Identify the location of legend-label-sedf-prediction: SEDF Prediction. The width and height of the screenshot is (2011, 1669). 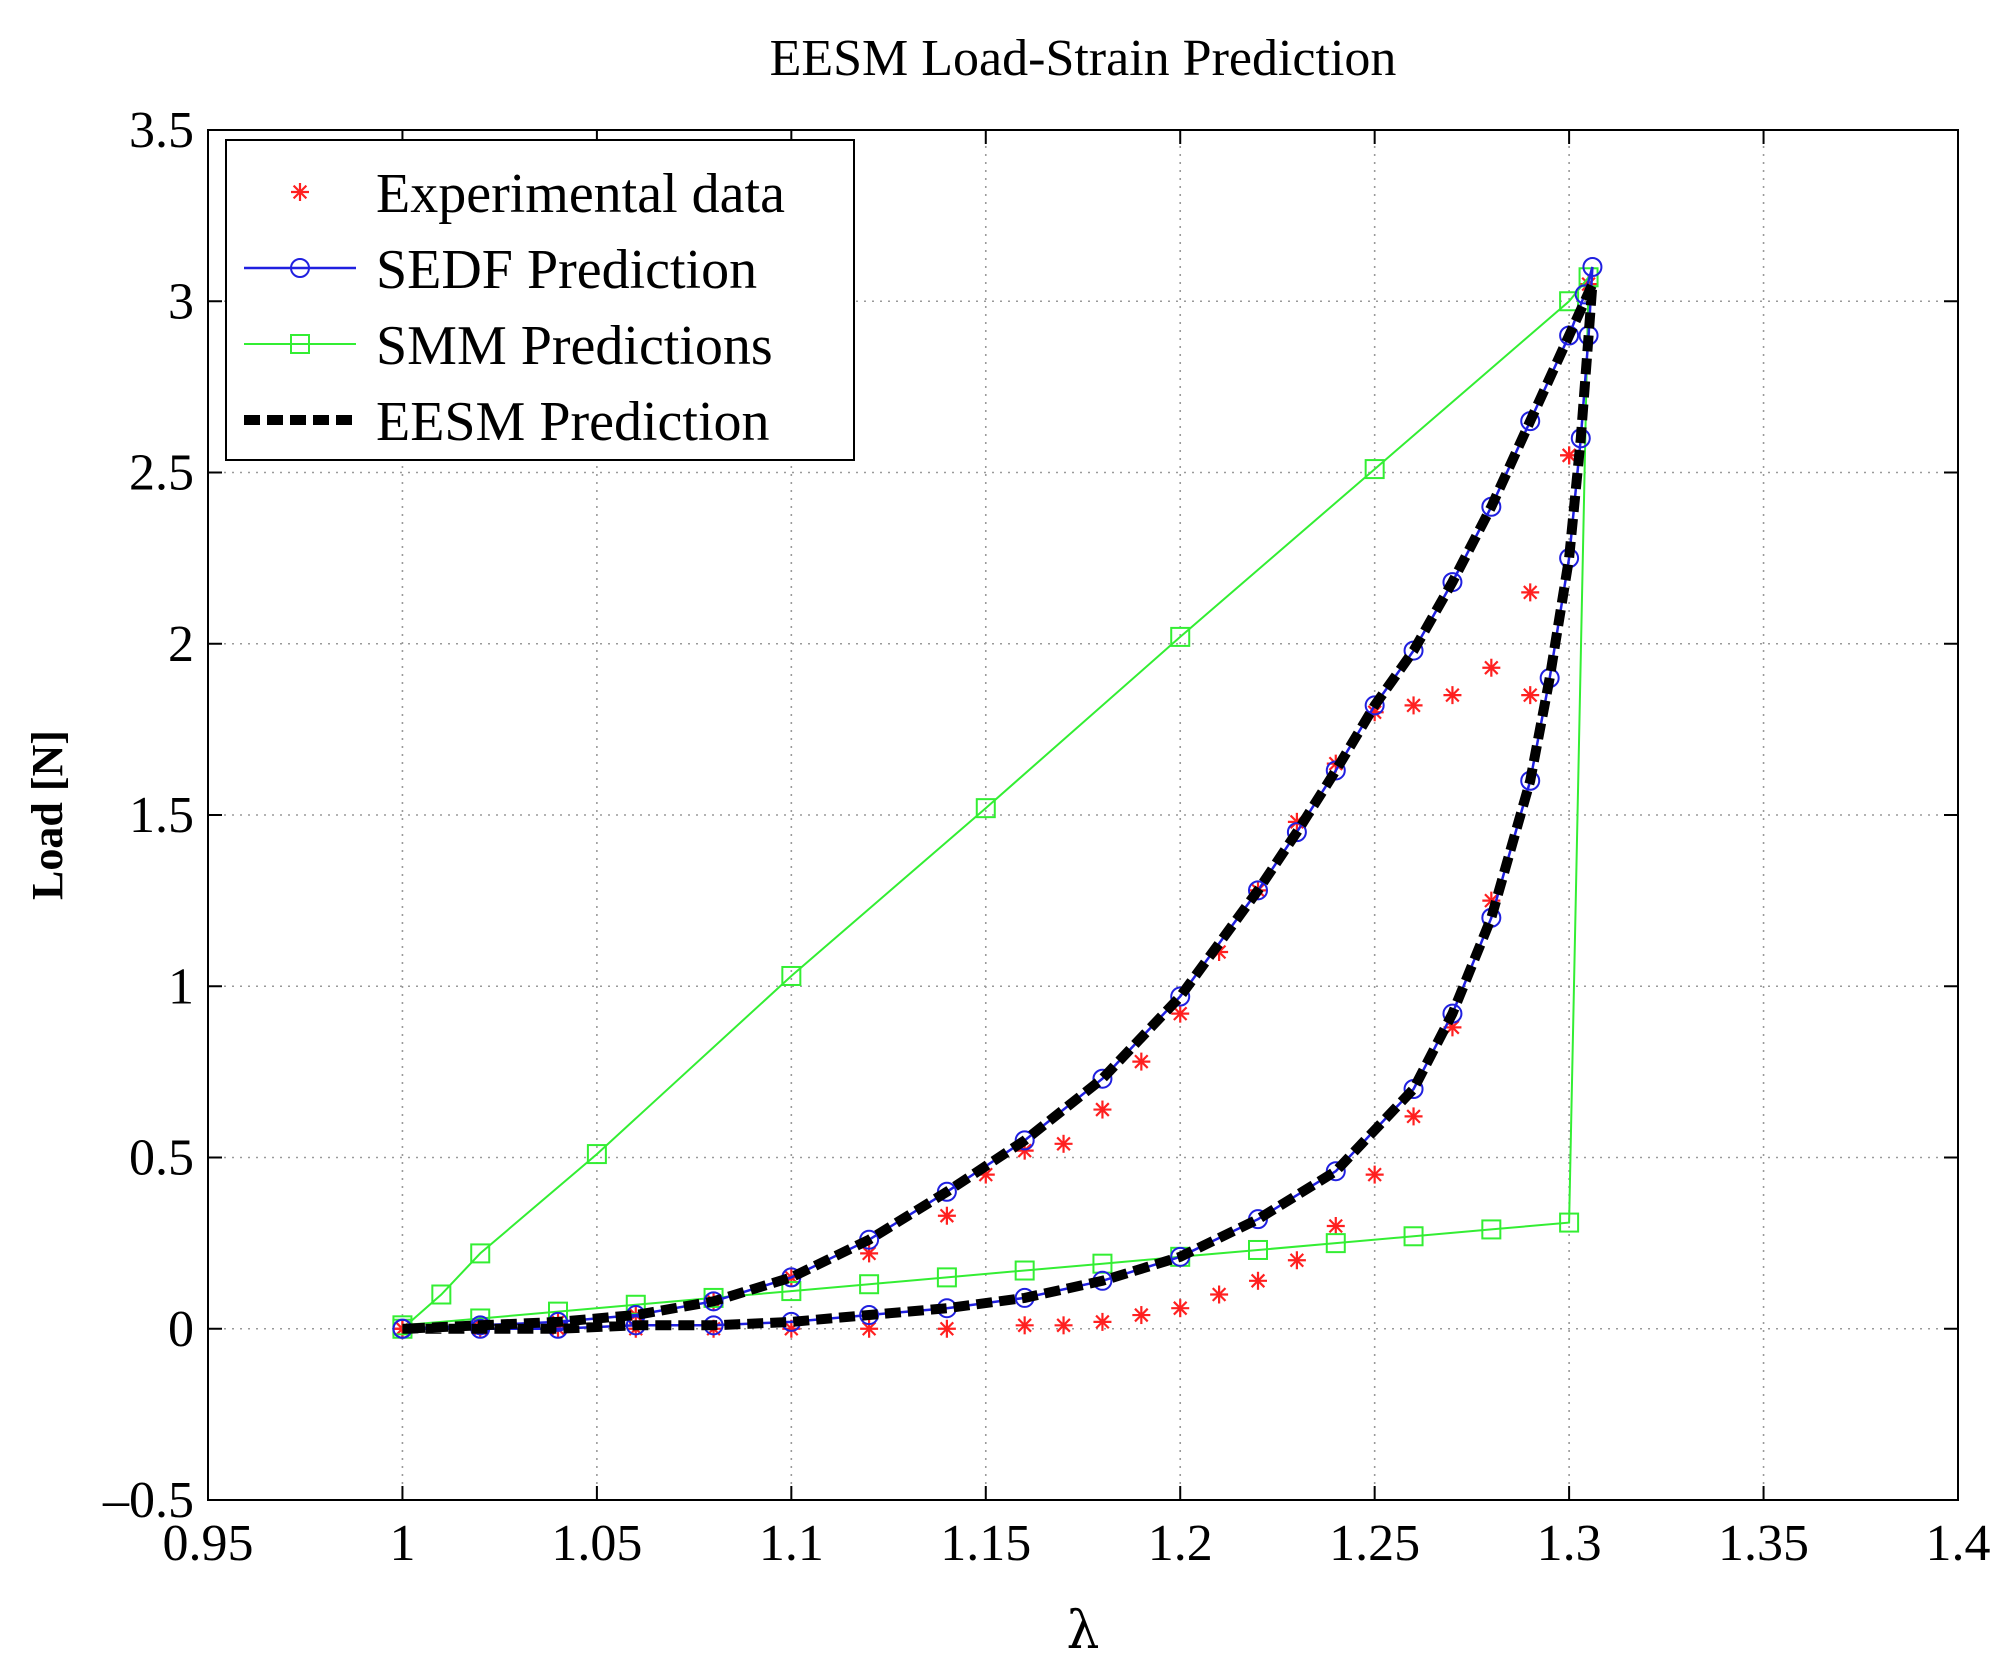
(566, 270).